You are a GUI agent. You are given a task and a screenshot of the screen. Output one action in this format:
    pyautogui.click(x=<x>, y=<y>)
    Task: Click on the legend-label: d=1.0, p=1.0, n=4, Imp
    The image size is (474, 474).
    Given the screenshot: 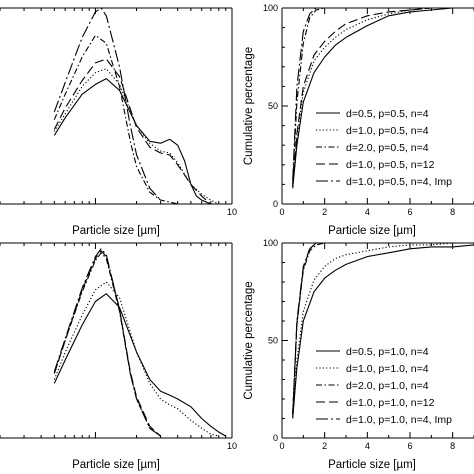 What is the action you would take?
    pyautogui.click(x=399, y=420)
    